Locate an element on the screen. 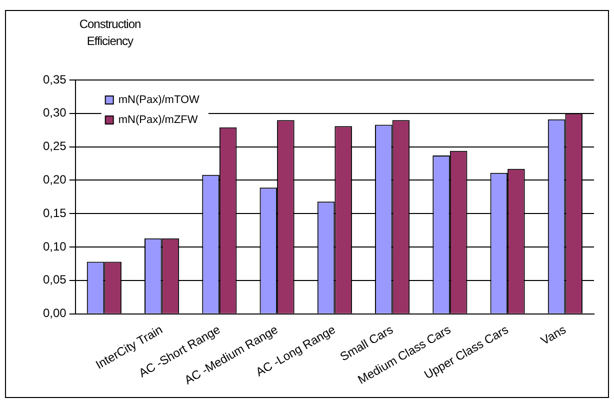 This screenshot has height=401, width=614. y-axis-title: Construction Efficiency is located at coordinates (110, 33).